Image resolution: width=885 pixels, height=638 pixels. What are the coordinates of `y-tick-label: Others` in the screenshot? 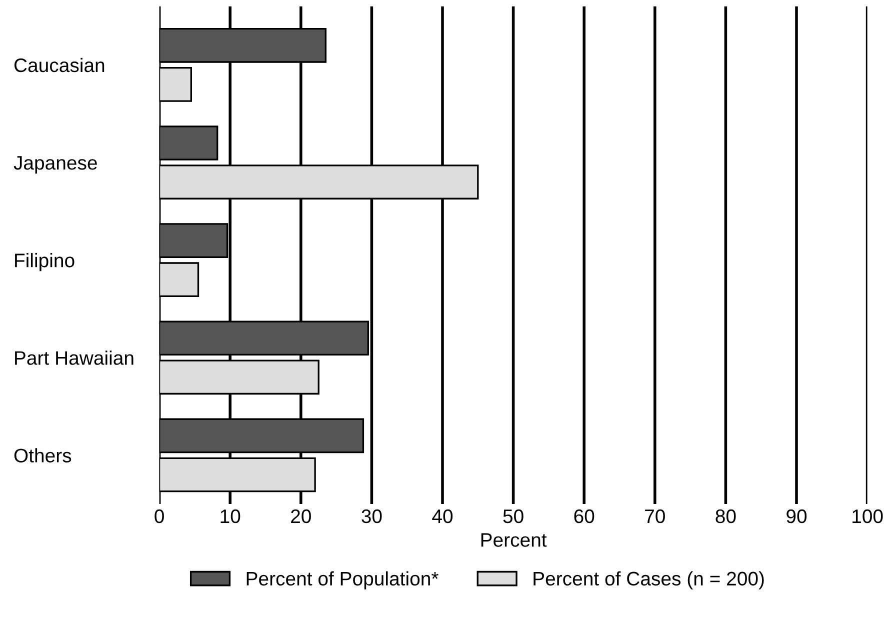 It's located at (43, 455).